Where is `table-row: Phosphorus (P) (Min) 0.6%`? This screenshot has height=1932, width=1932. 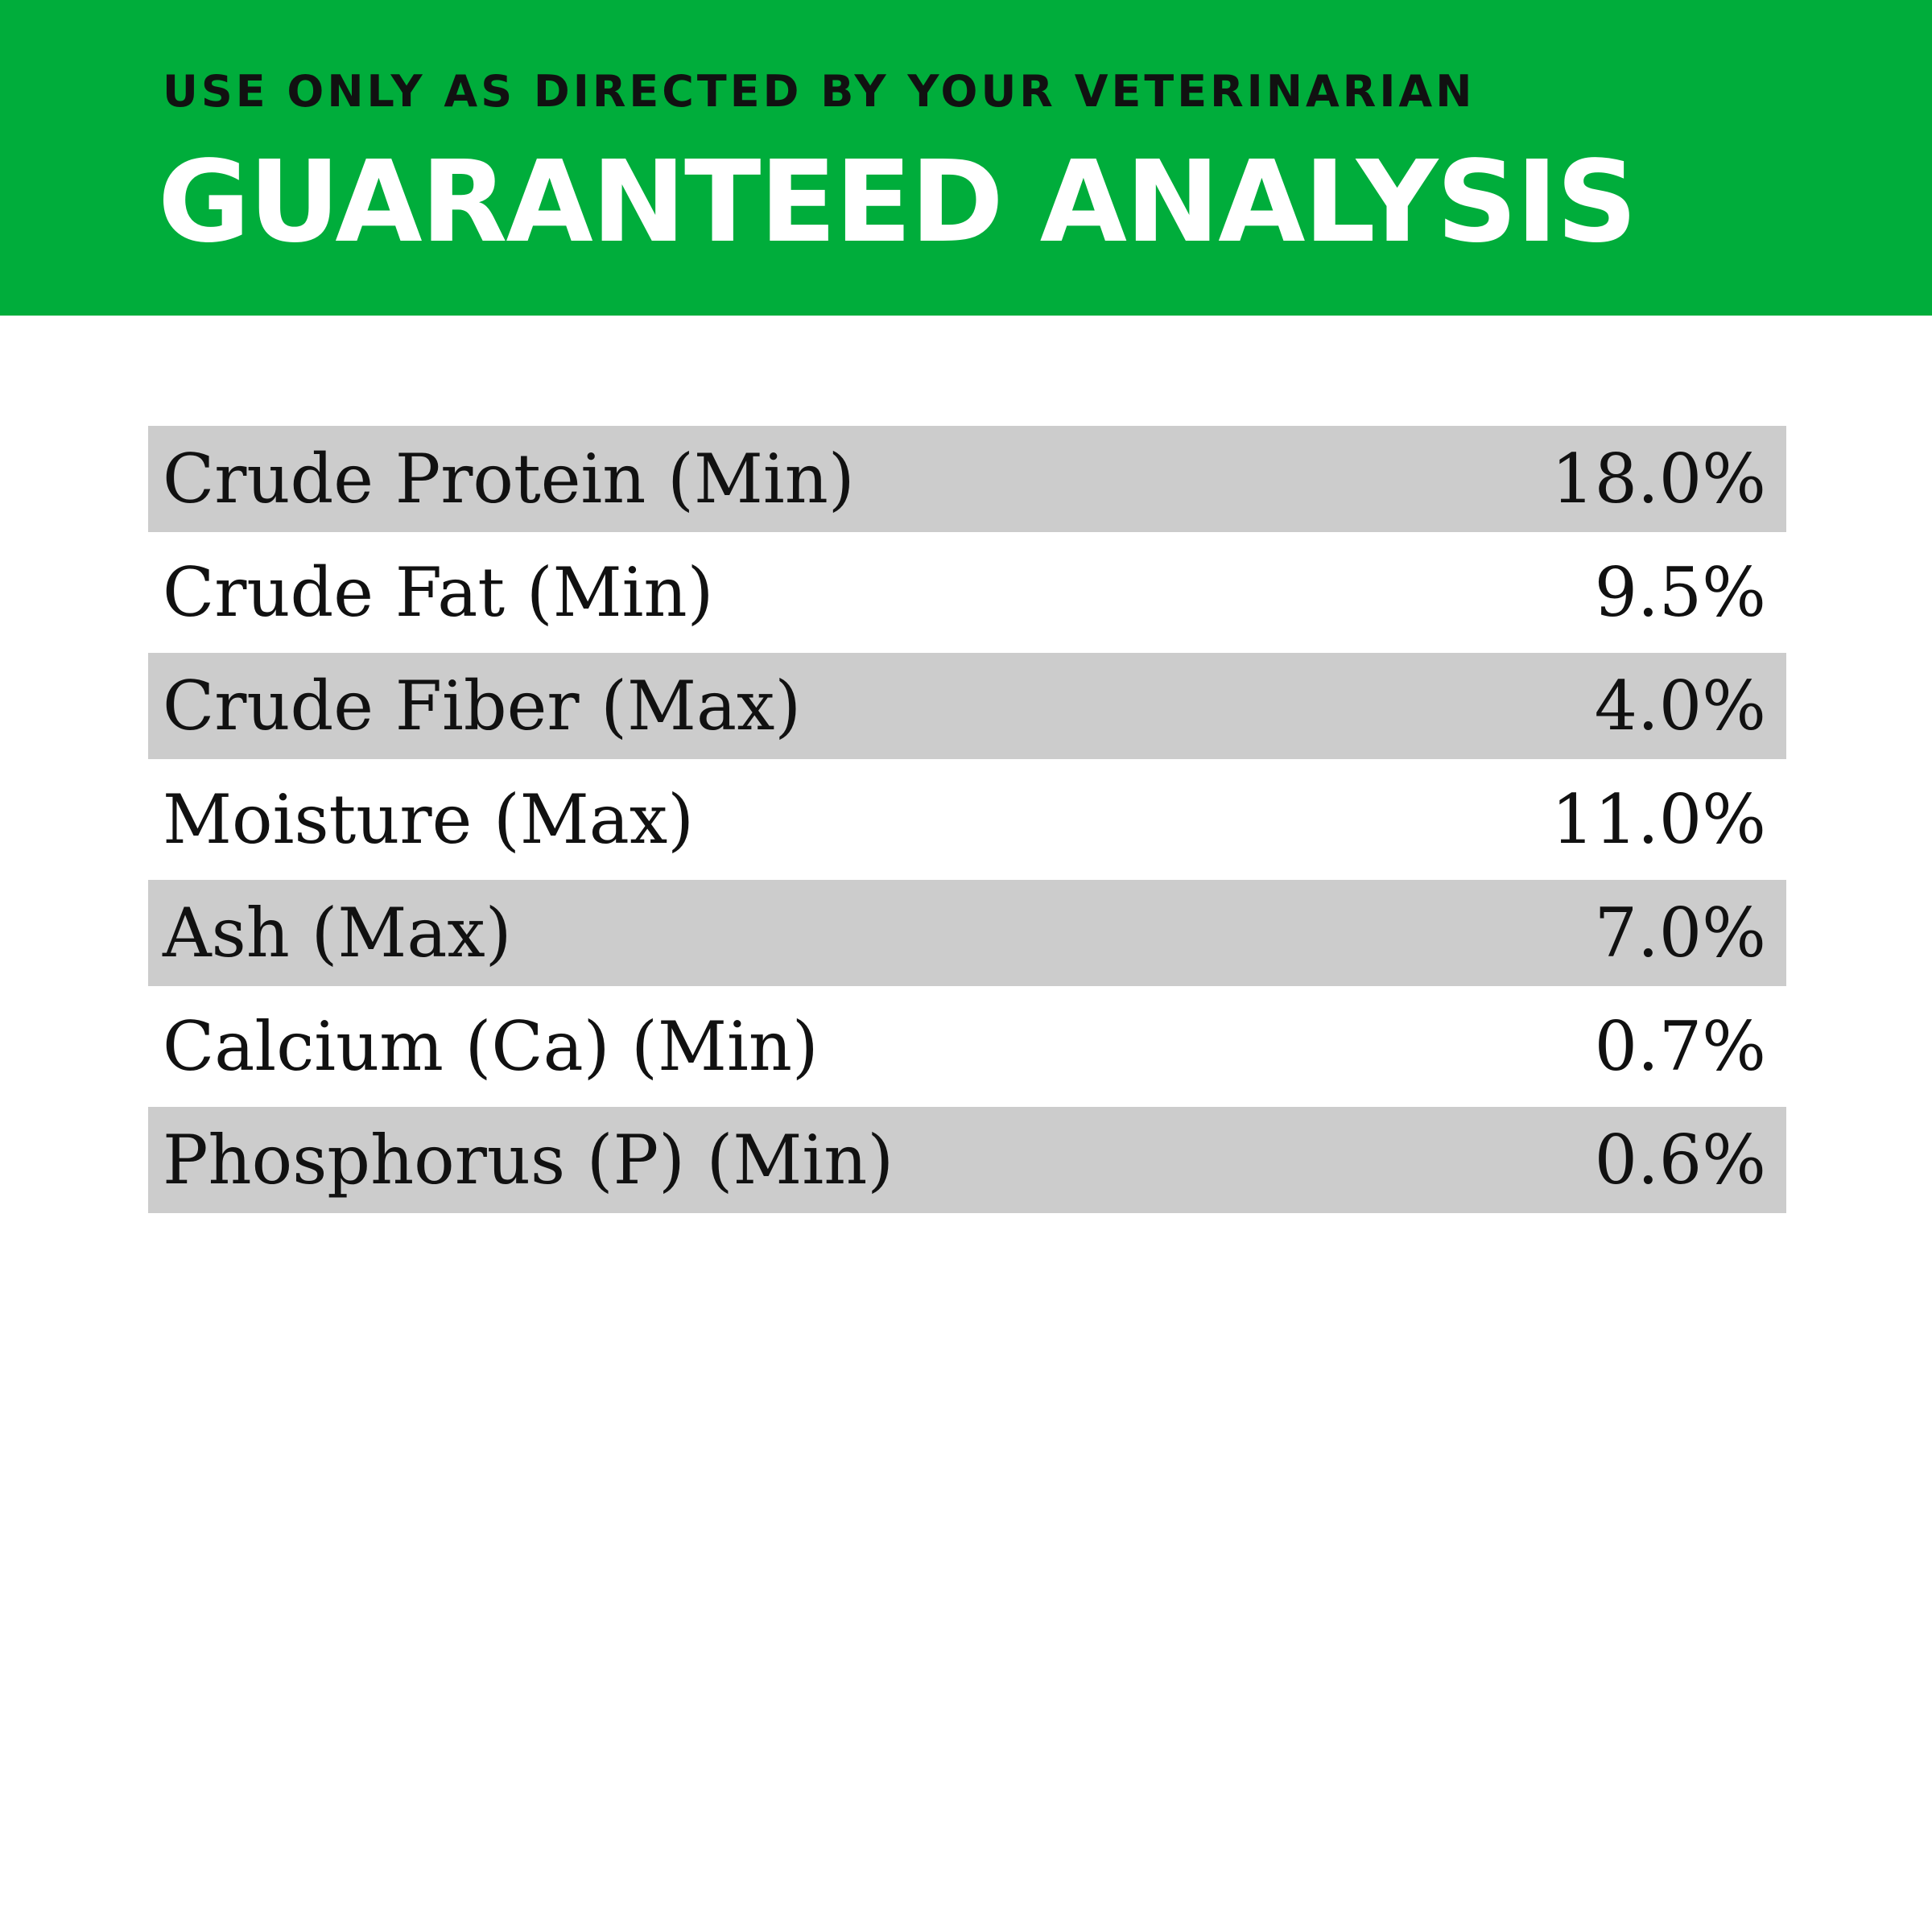 table-row: Phosphorus (P) (Min) 0.6% is located at coordinates (967, 1160).